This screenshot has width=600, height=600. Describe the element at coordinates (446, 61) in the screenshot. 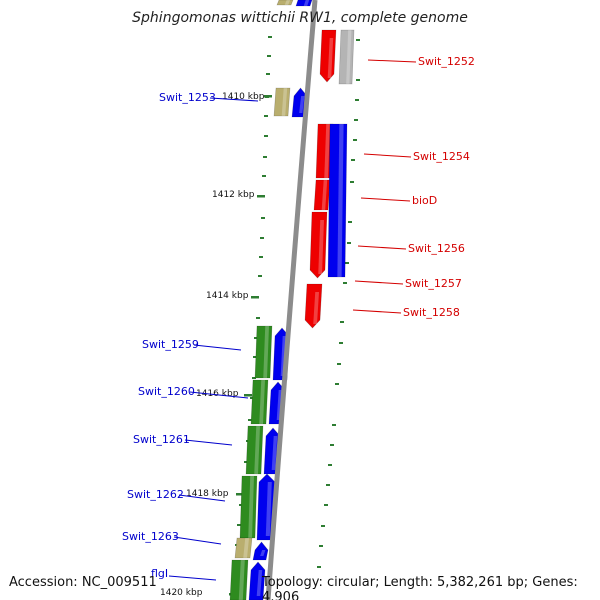

I see `gene-label: Swit_1252` at that location.